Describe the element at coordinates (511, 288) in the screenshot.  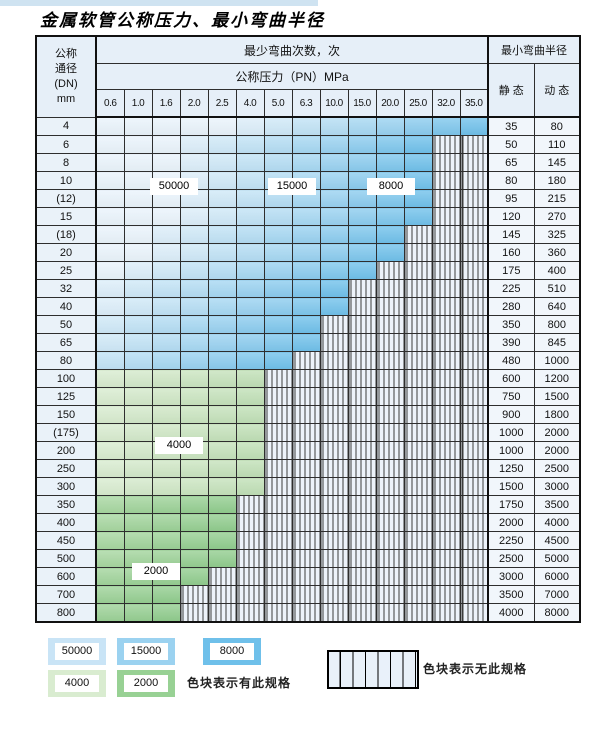
I see `static-radius-cell: 225` at that location.